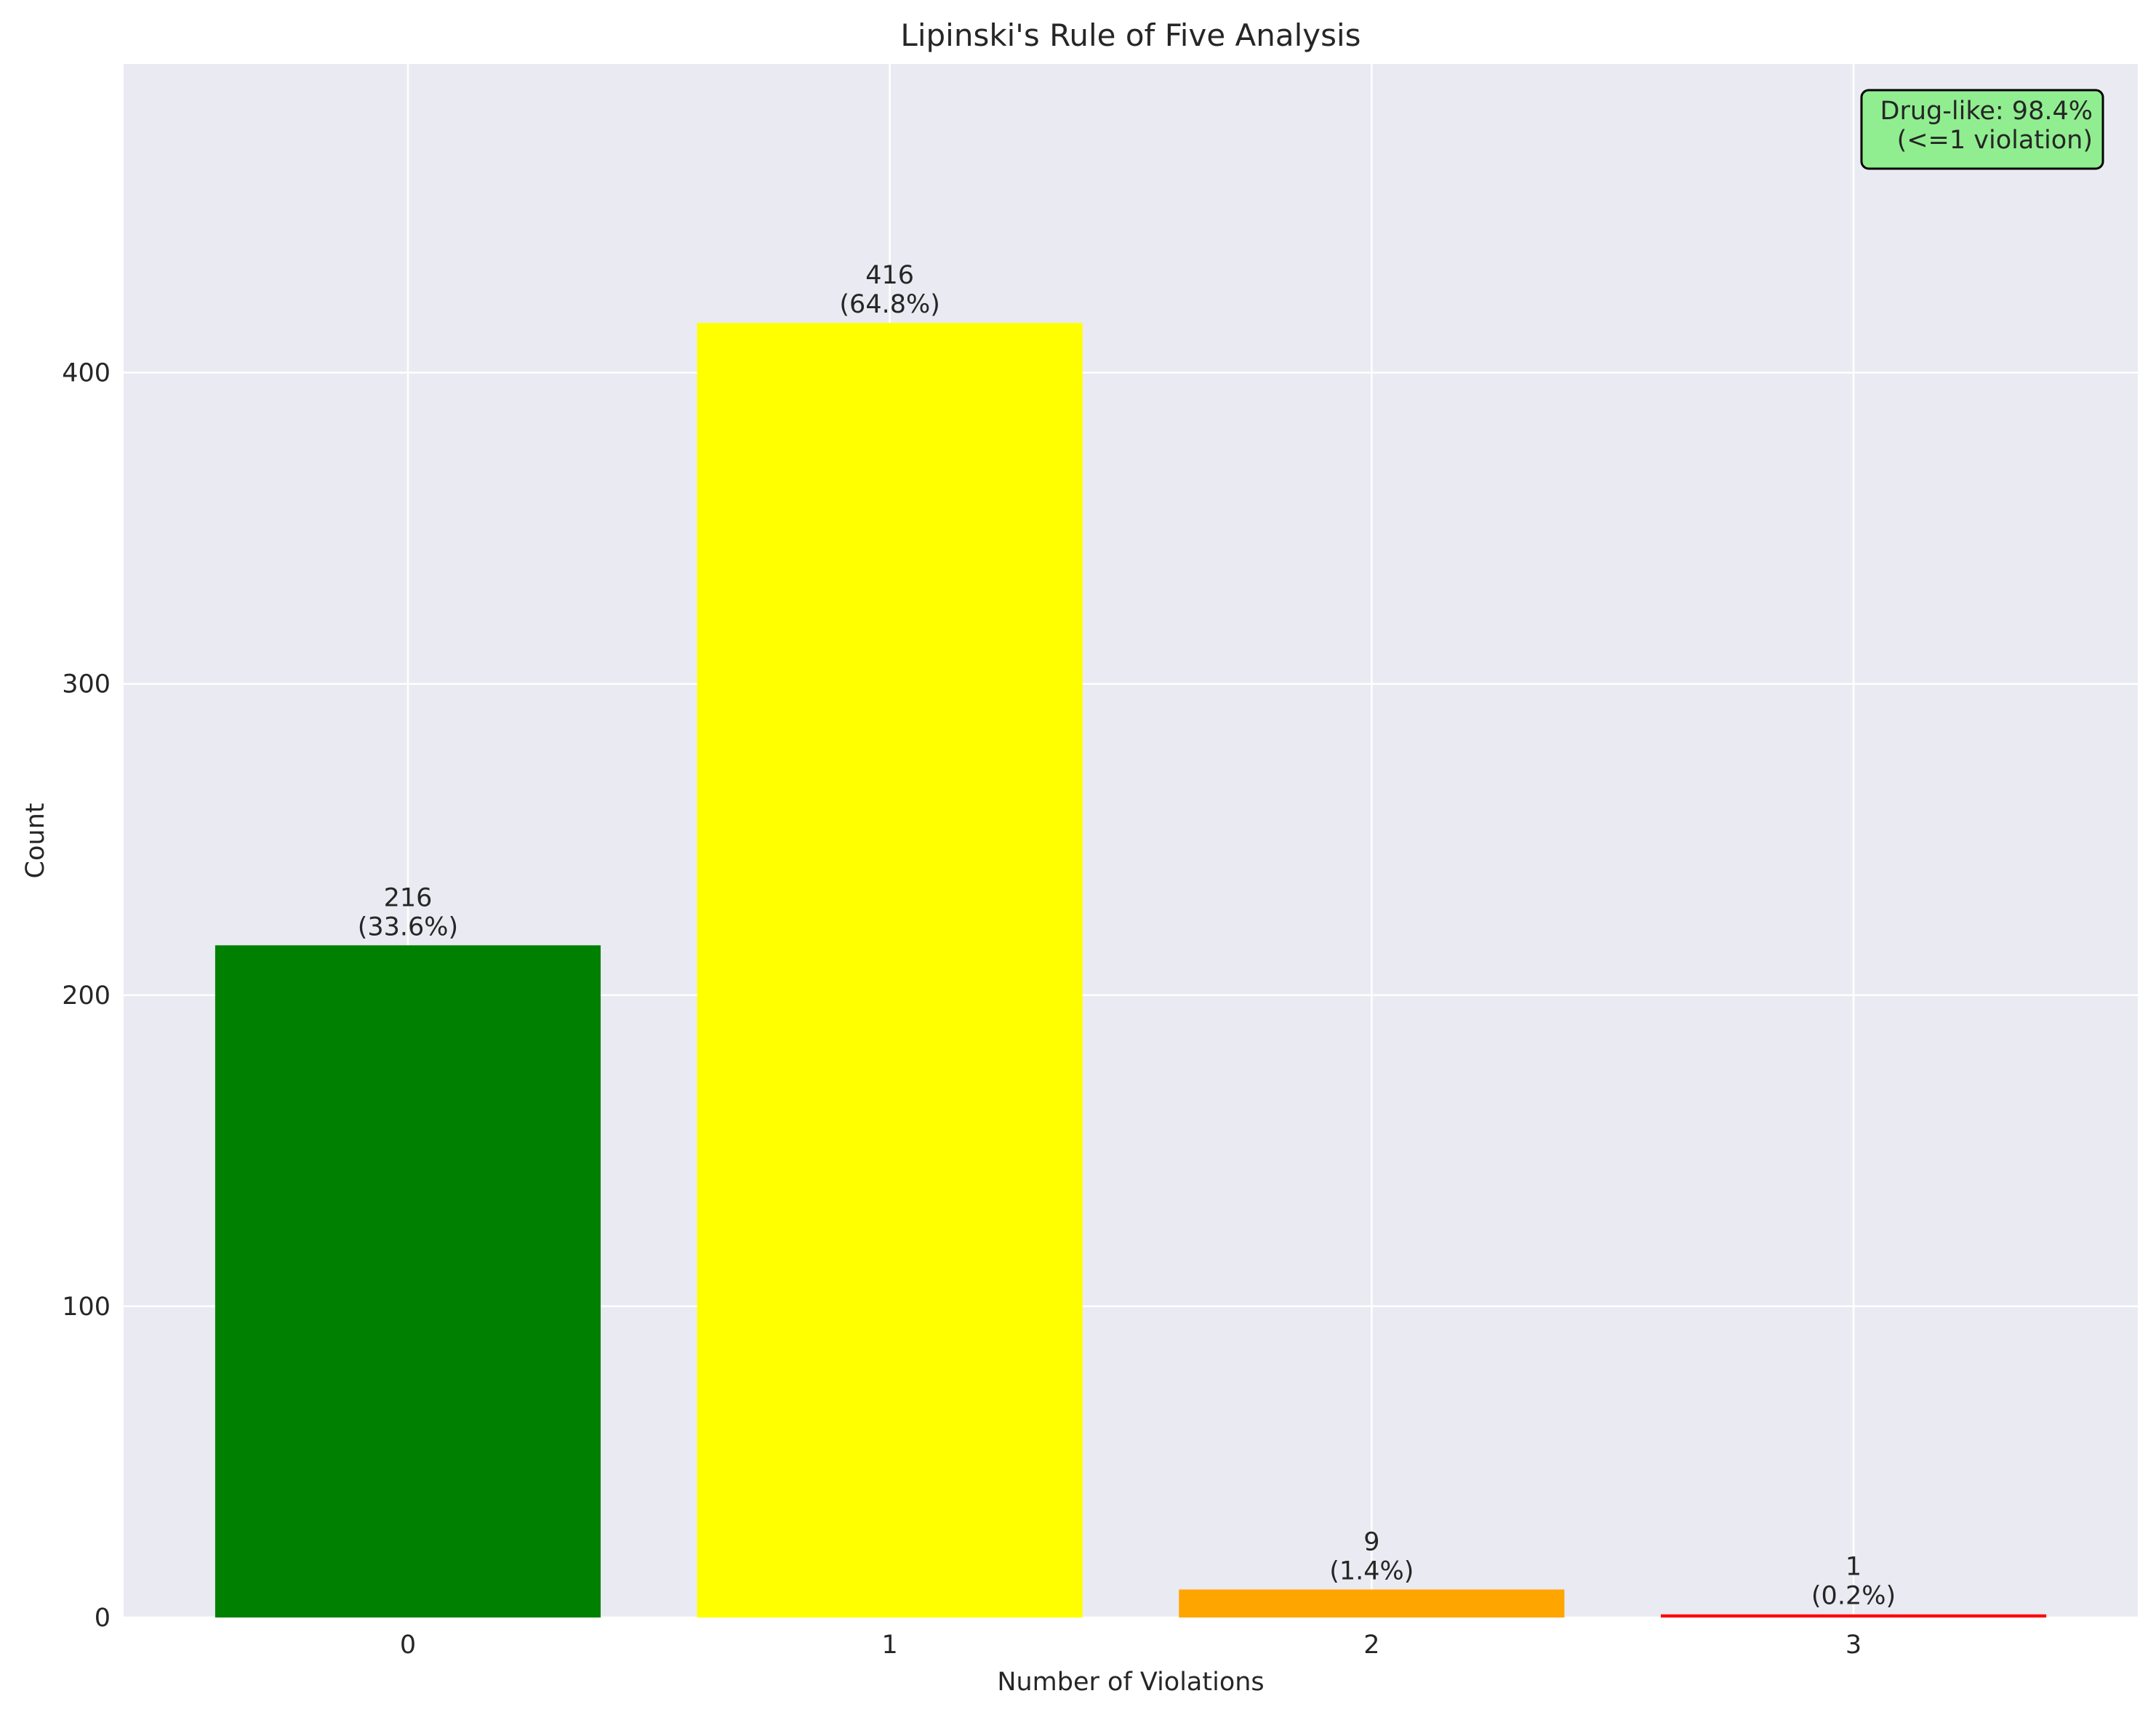 Image resolution: width=2156 pixels, height=1720 pixels. Describe the element at coordinates (86, 995) in the screenshot. I see `y-tick-label: 200` at that location.